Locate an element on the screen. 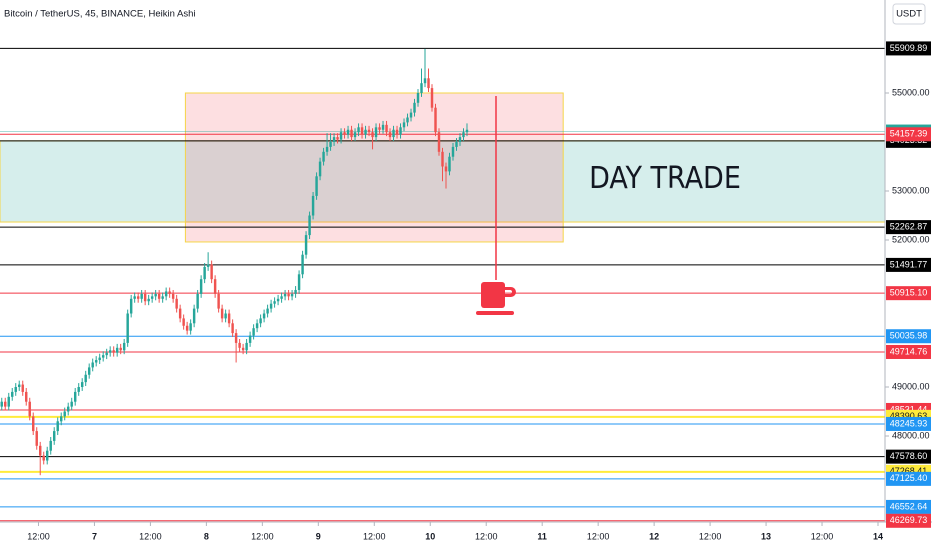 The height and width of the screenshot is (550, 932). x-tick-label: 11 is located at coordinates (542, 536).